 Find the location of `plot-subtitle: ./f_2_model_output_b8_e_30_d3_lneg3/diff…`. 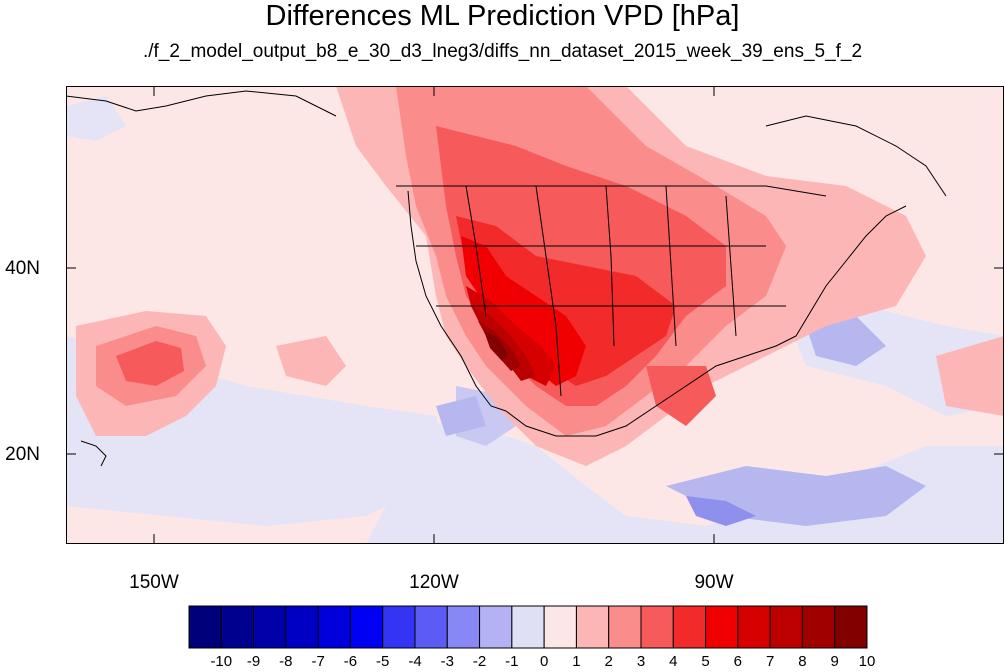

plot-subtitle: ./f_2_model_output_b8_e_30_d3_lneg3/diff… is located at coordinates (502, 51).